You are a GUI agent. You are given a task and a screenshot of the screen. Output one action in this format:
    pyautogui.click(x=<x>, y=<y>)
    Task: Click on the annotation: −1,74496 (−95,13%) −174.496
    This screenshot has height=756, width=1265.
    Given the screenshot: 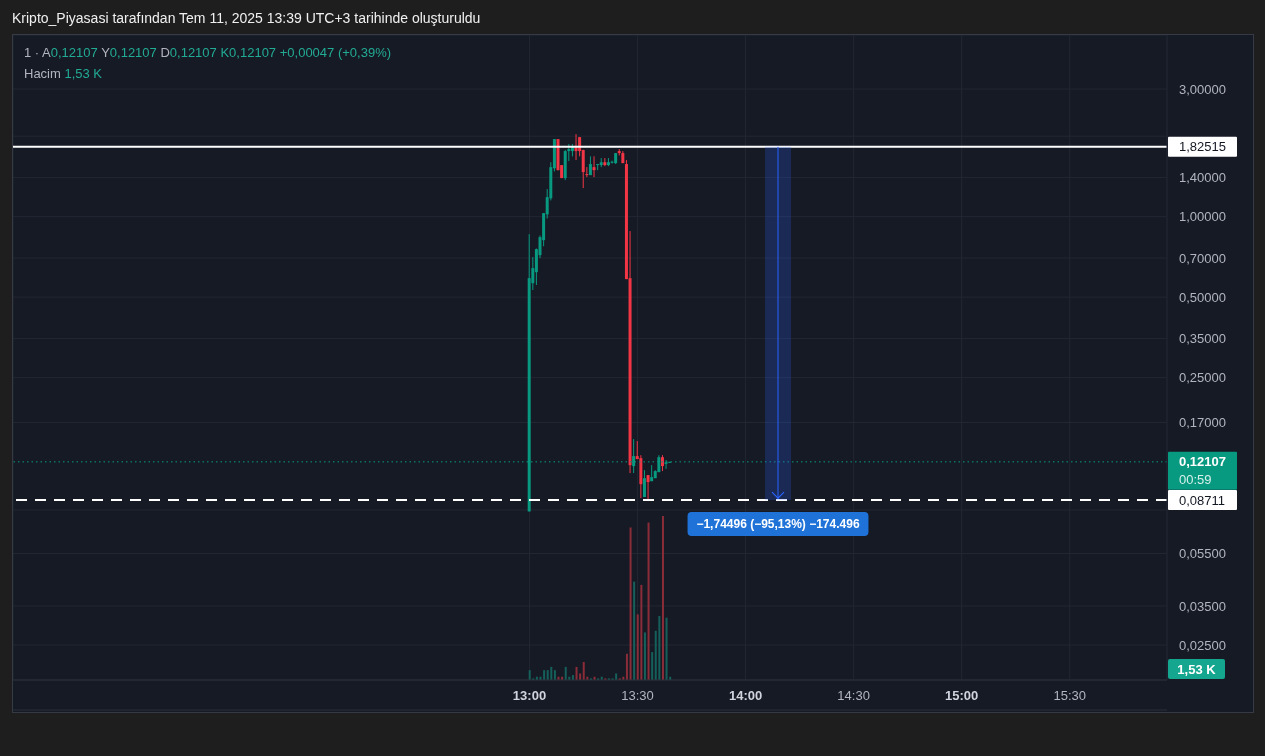 What is the action you would take?
    pyautogui.click(x=778, y=524)
    